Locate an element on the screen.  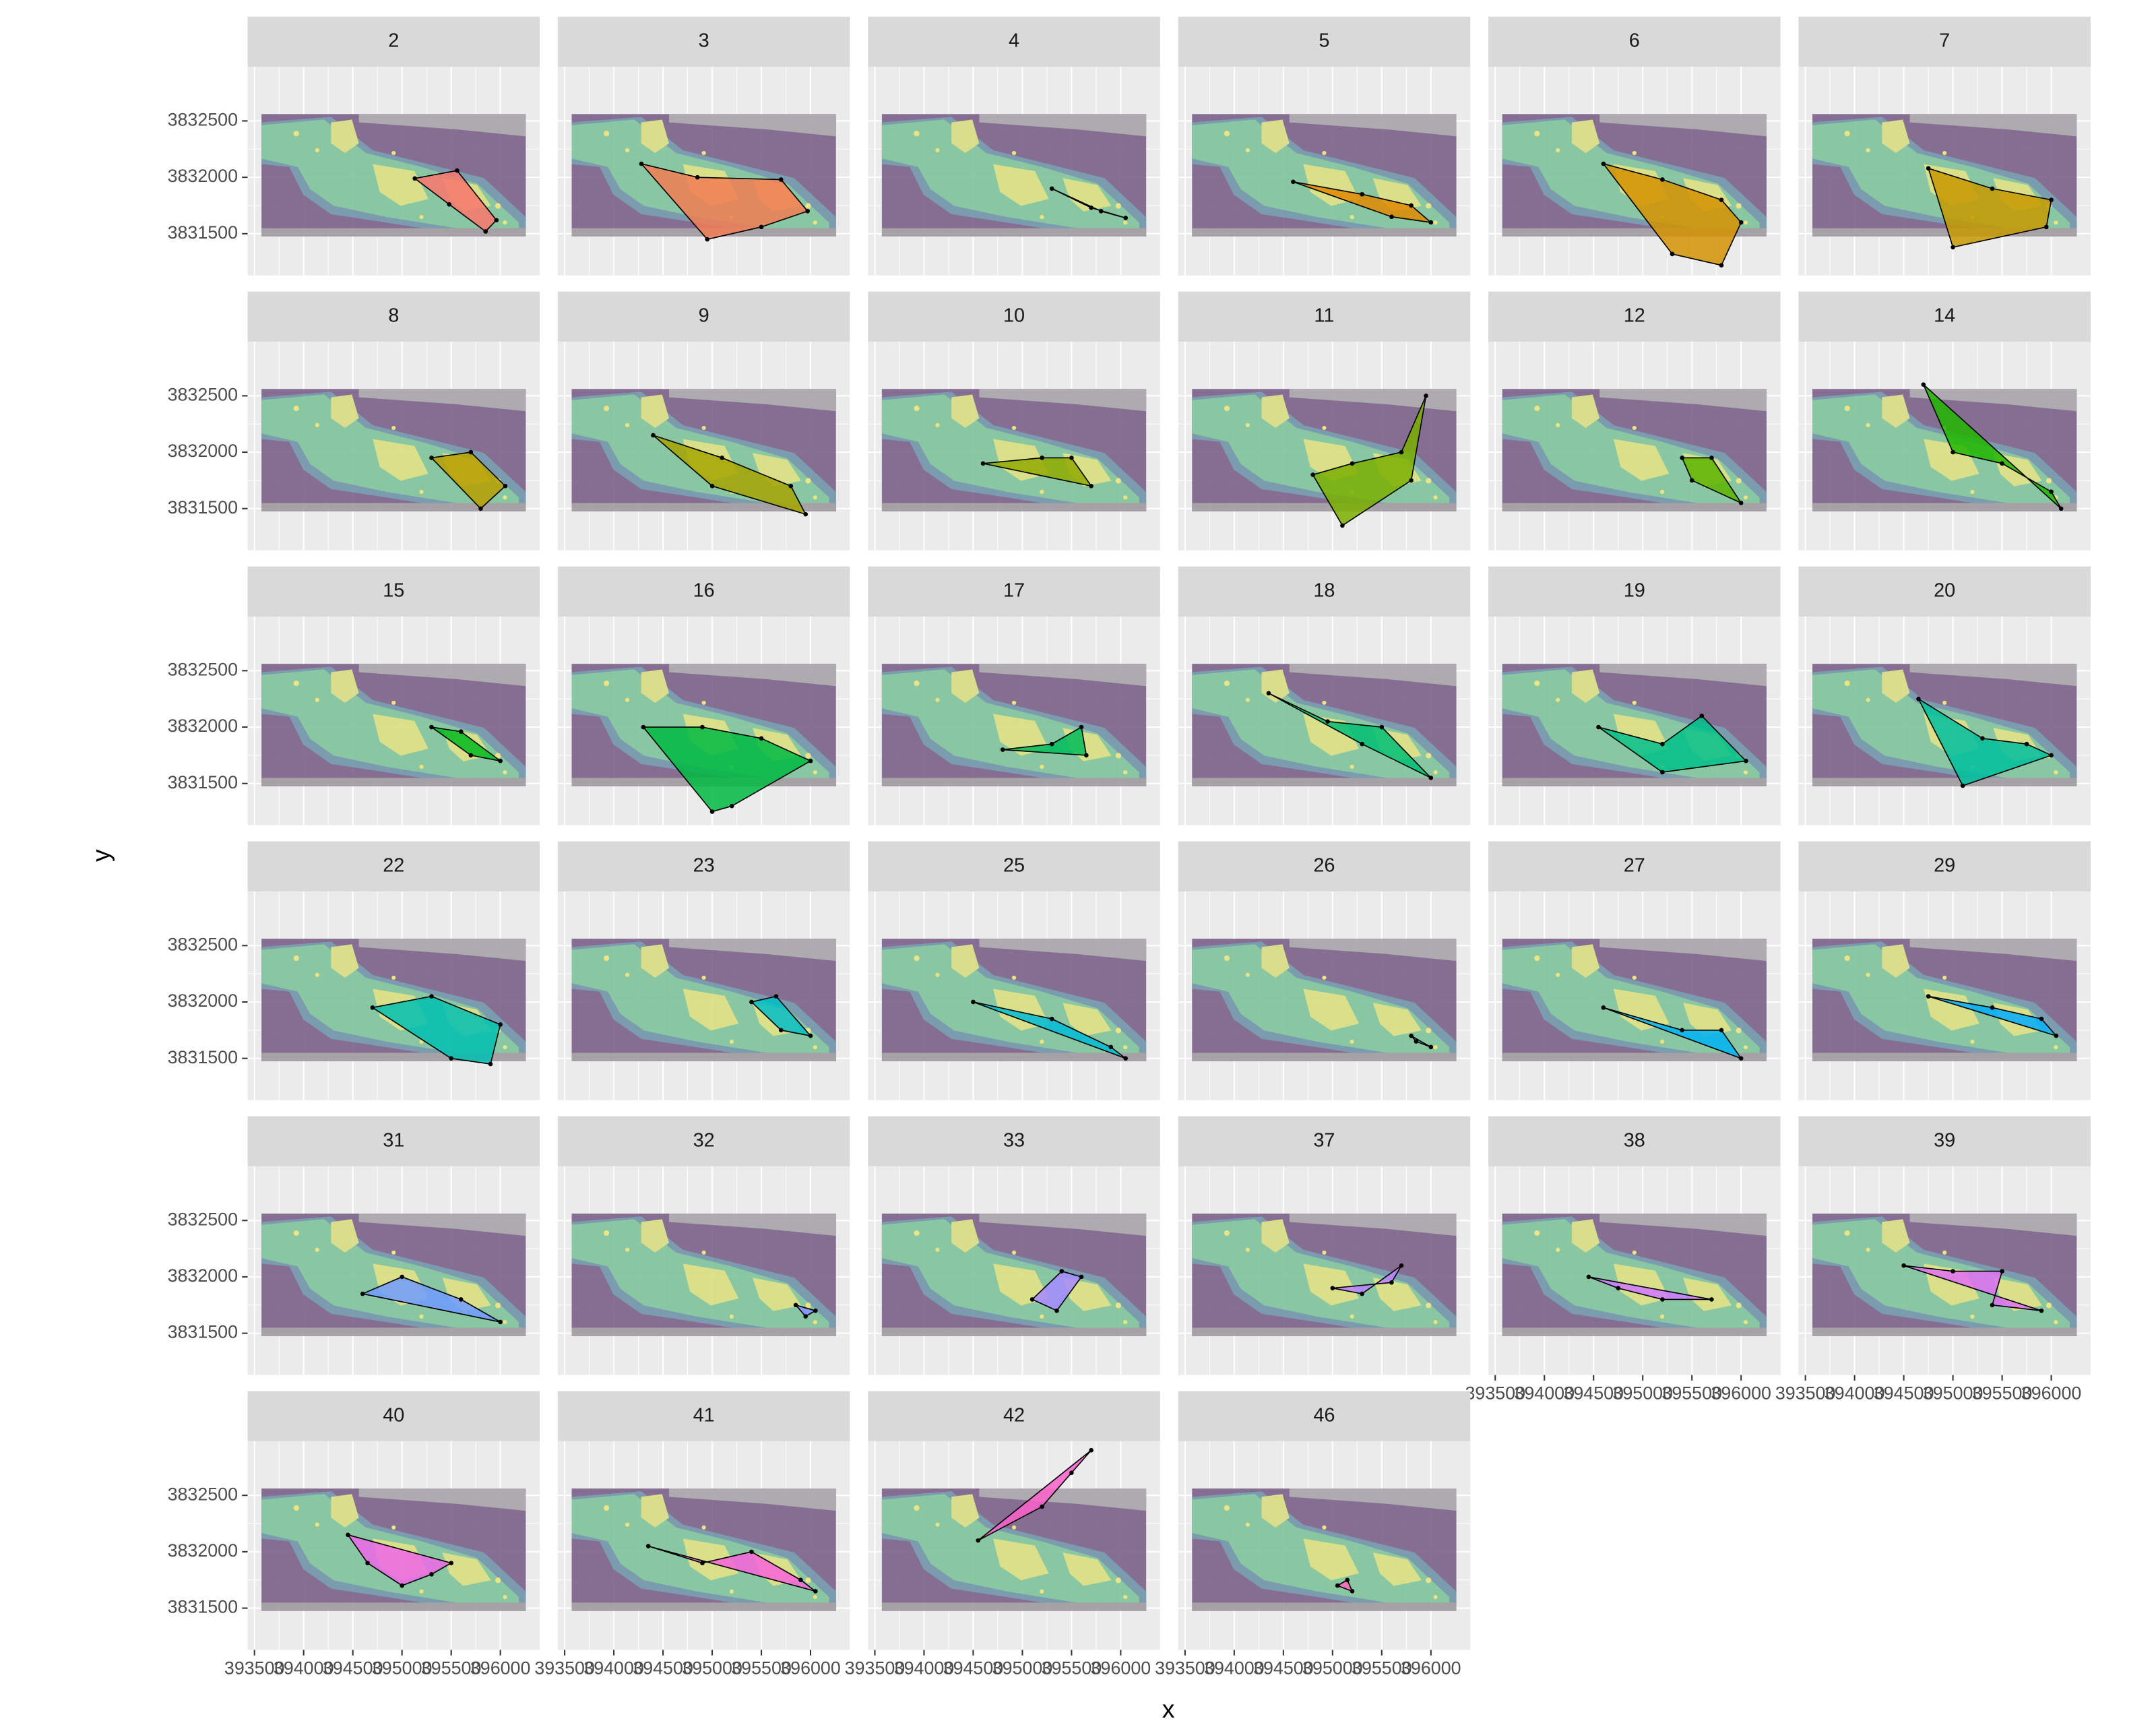
strip-label: 33 is located at coordinates (1014, 1140).